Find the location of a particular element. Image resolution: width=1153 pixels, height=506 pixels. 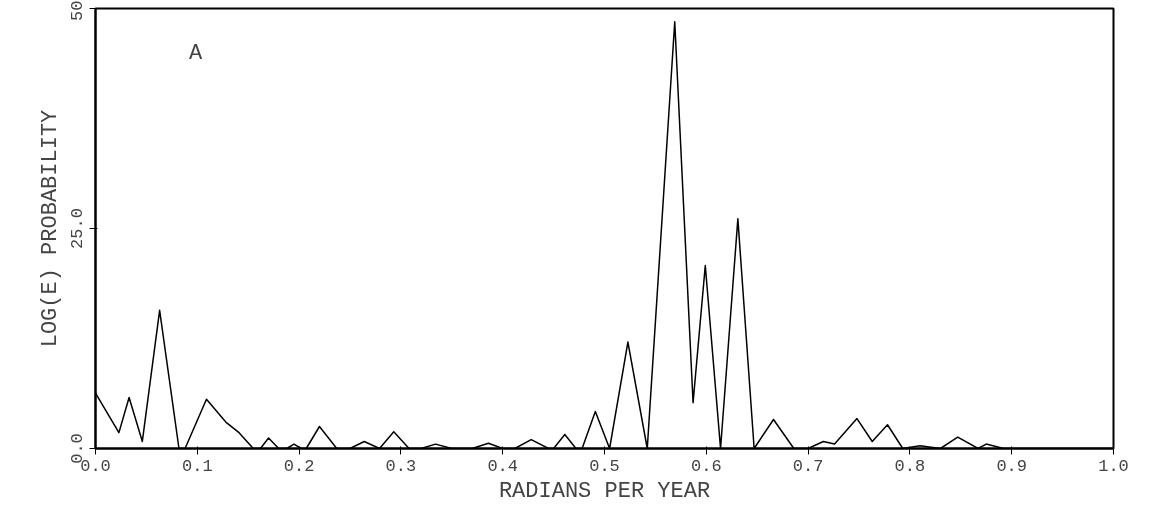

x-tick-label: 0.1 is located at coordinates (197, 466).